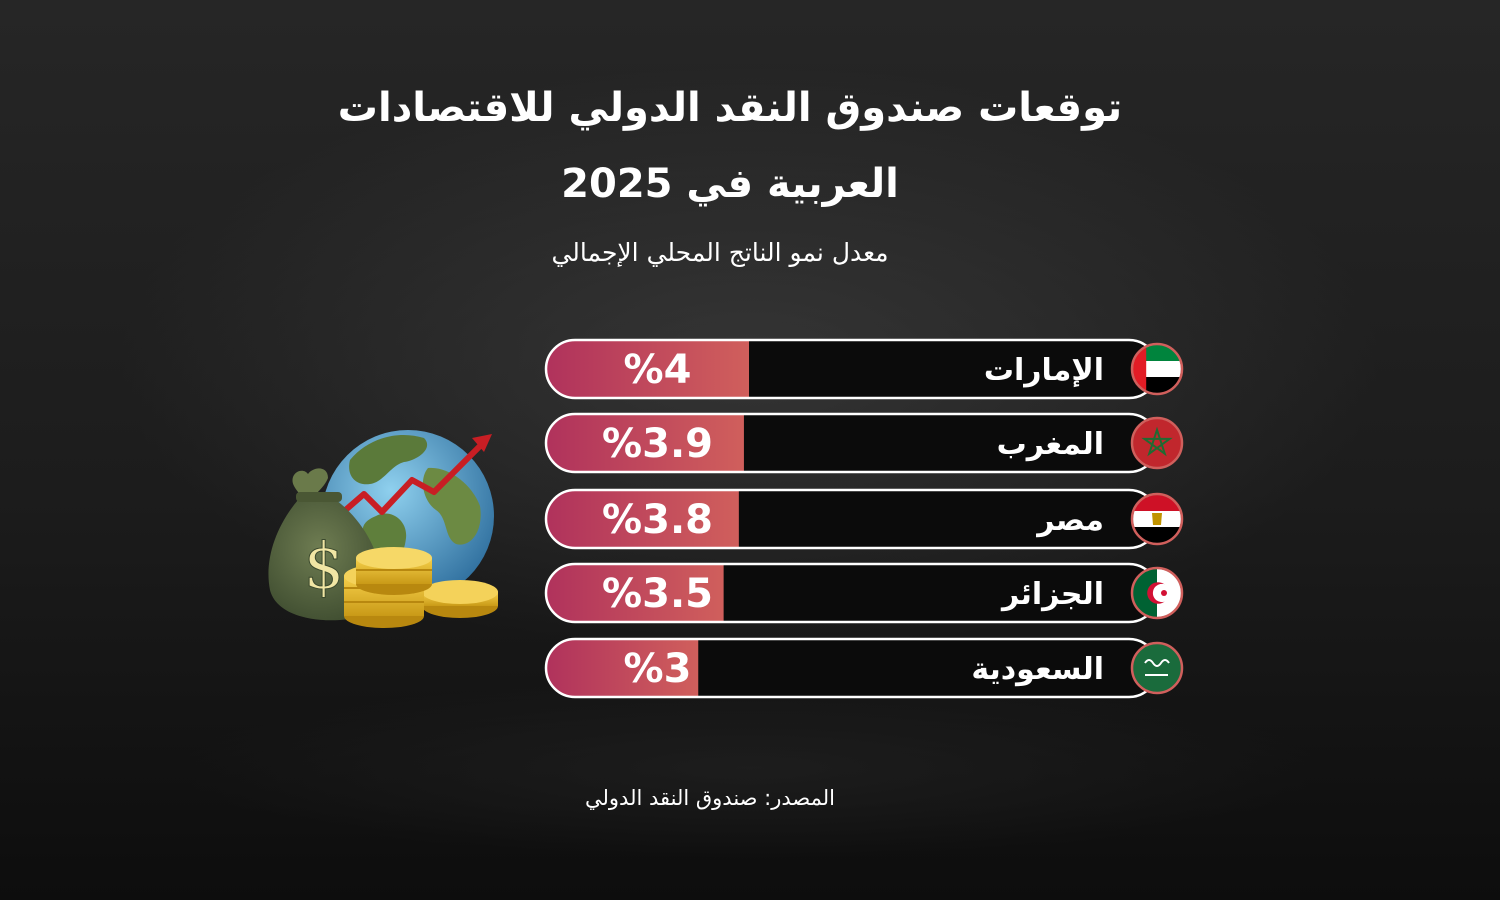 This screenshot has height=900, width=1500. What do you see at coordinates (1050, 444) in the screenshot?
I see `category-label: المغرب` at bounding box center [1050, 444].